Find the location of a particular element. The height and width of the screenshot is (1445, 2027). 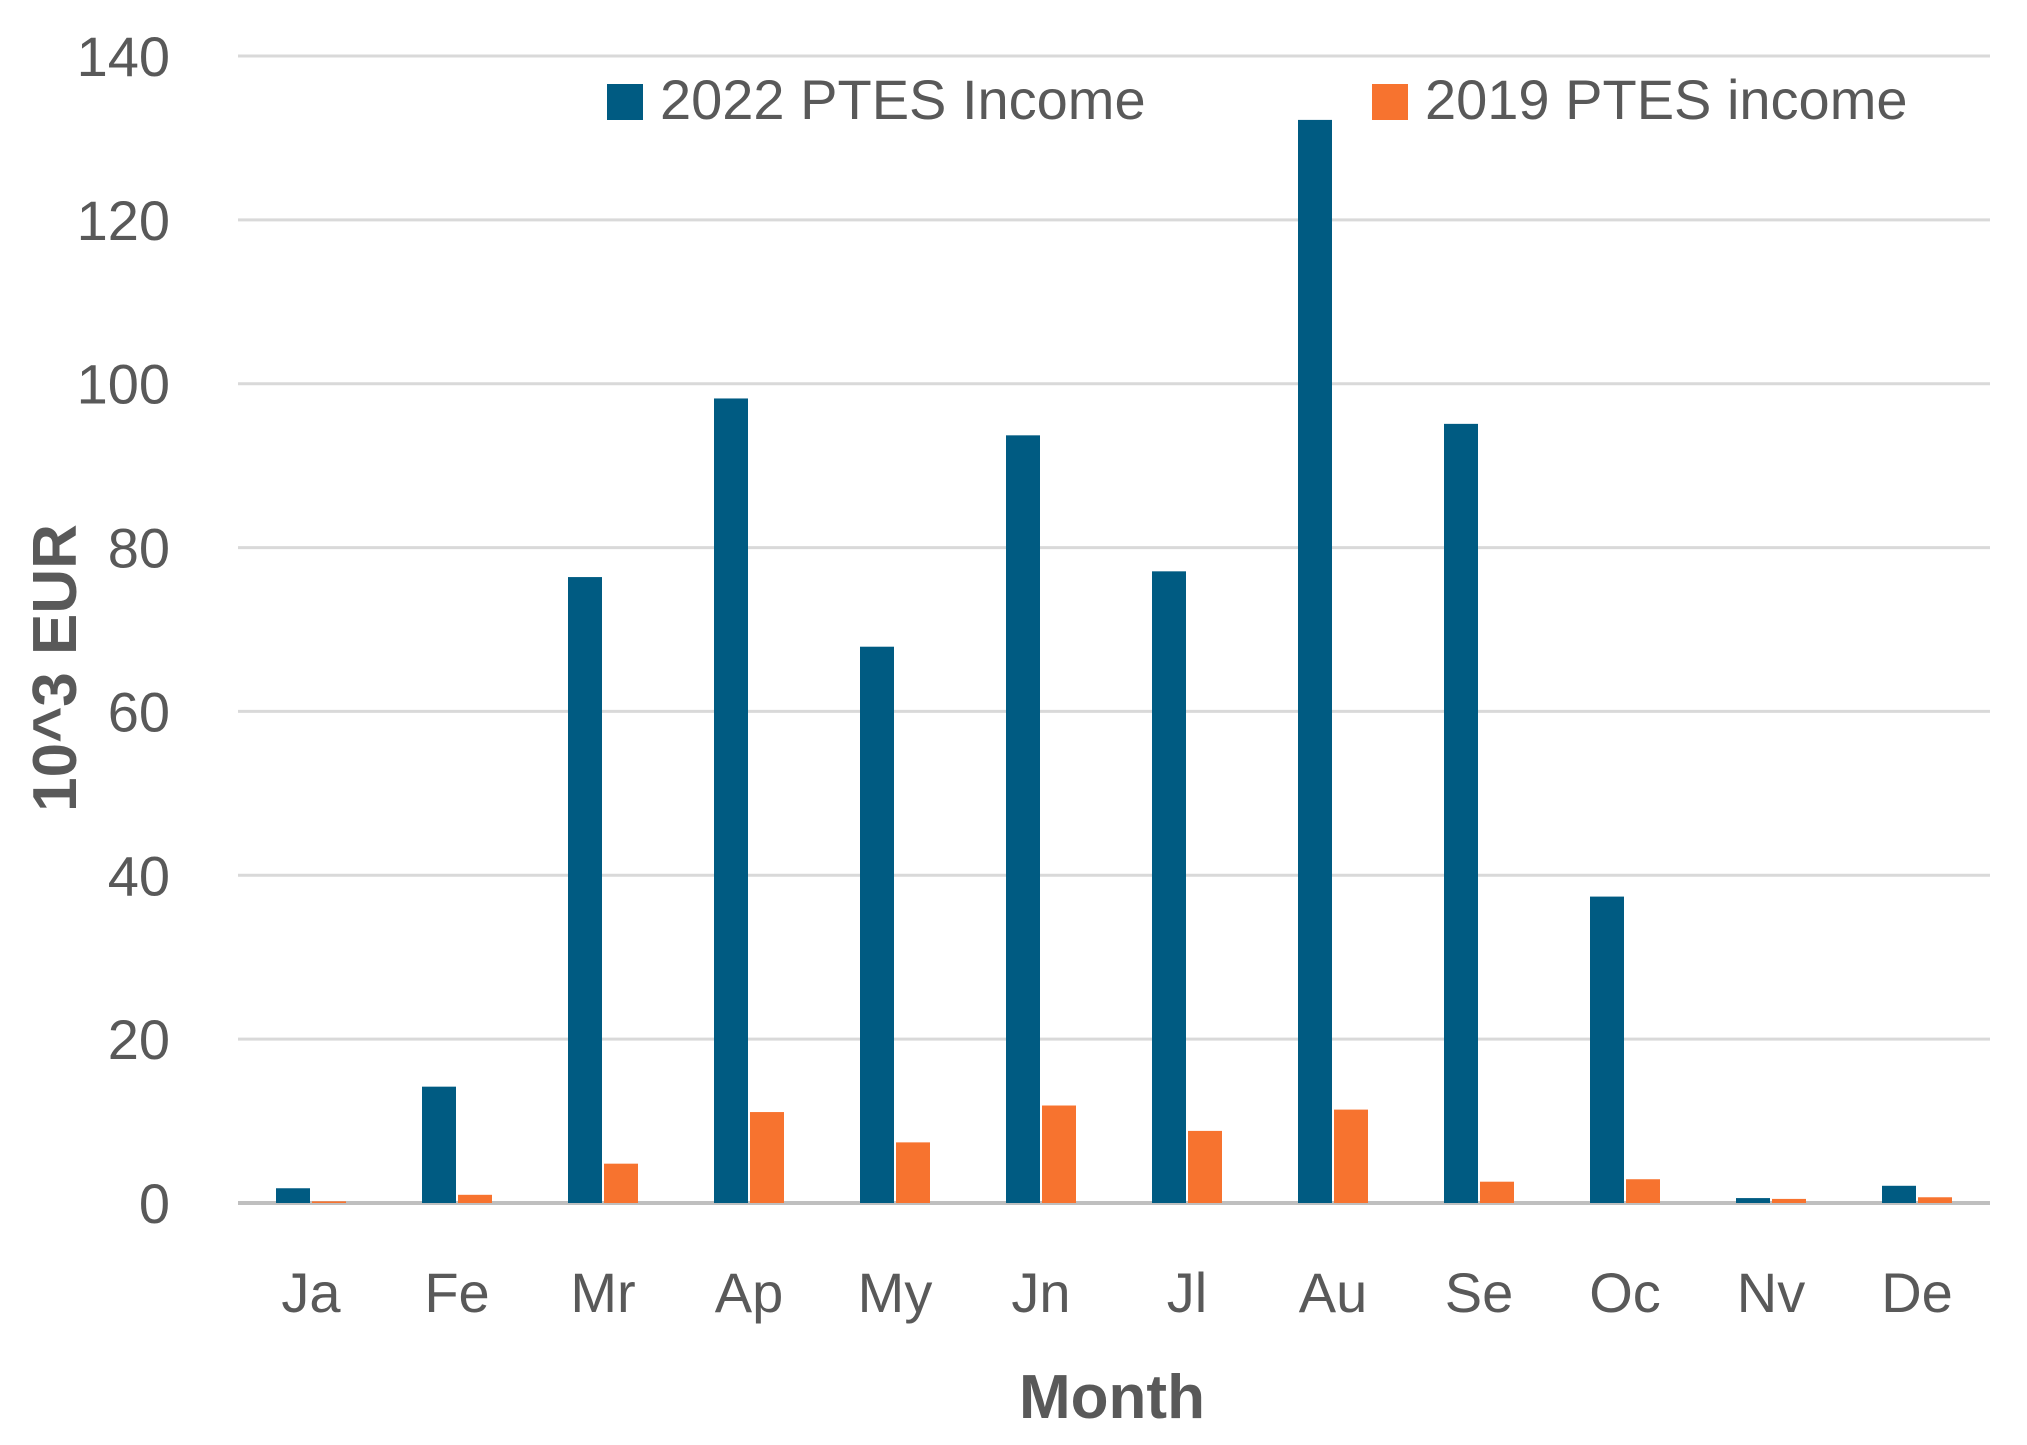

bar-2022-My is located at coordinates (877, 924).